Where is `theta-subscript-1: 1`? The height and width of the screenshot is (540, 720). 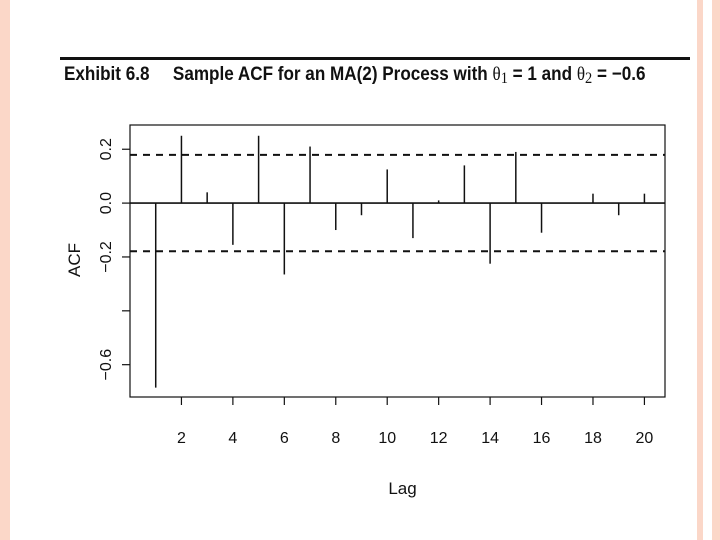
theta-subscript-1: 1 is located at coordinates (504, 78).